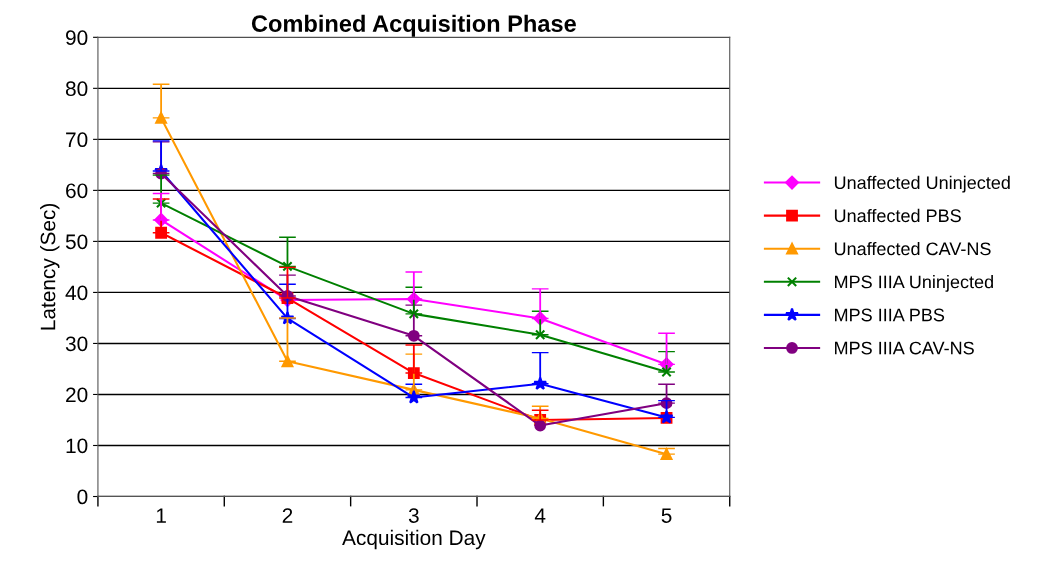  Describe the element at coordinates (77, 140) in the screenshot. I see `y-tick-label: 70` at that location.